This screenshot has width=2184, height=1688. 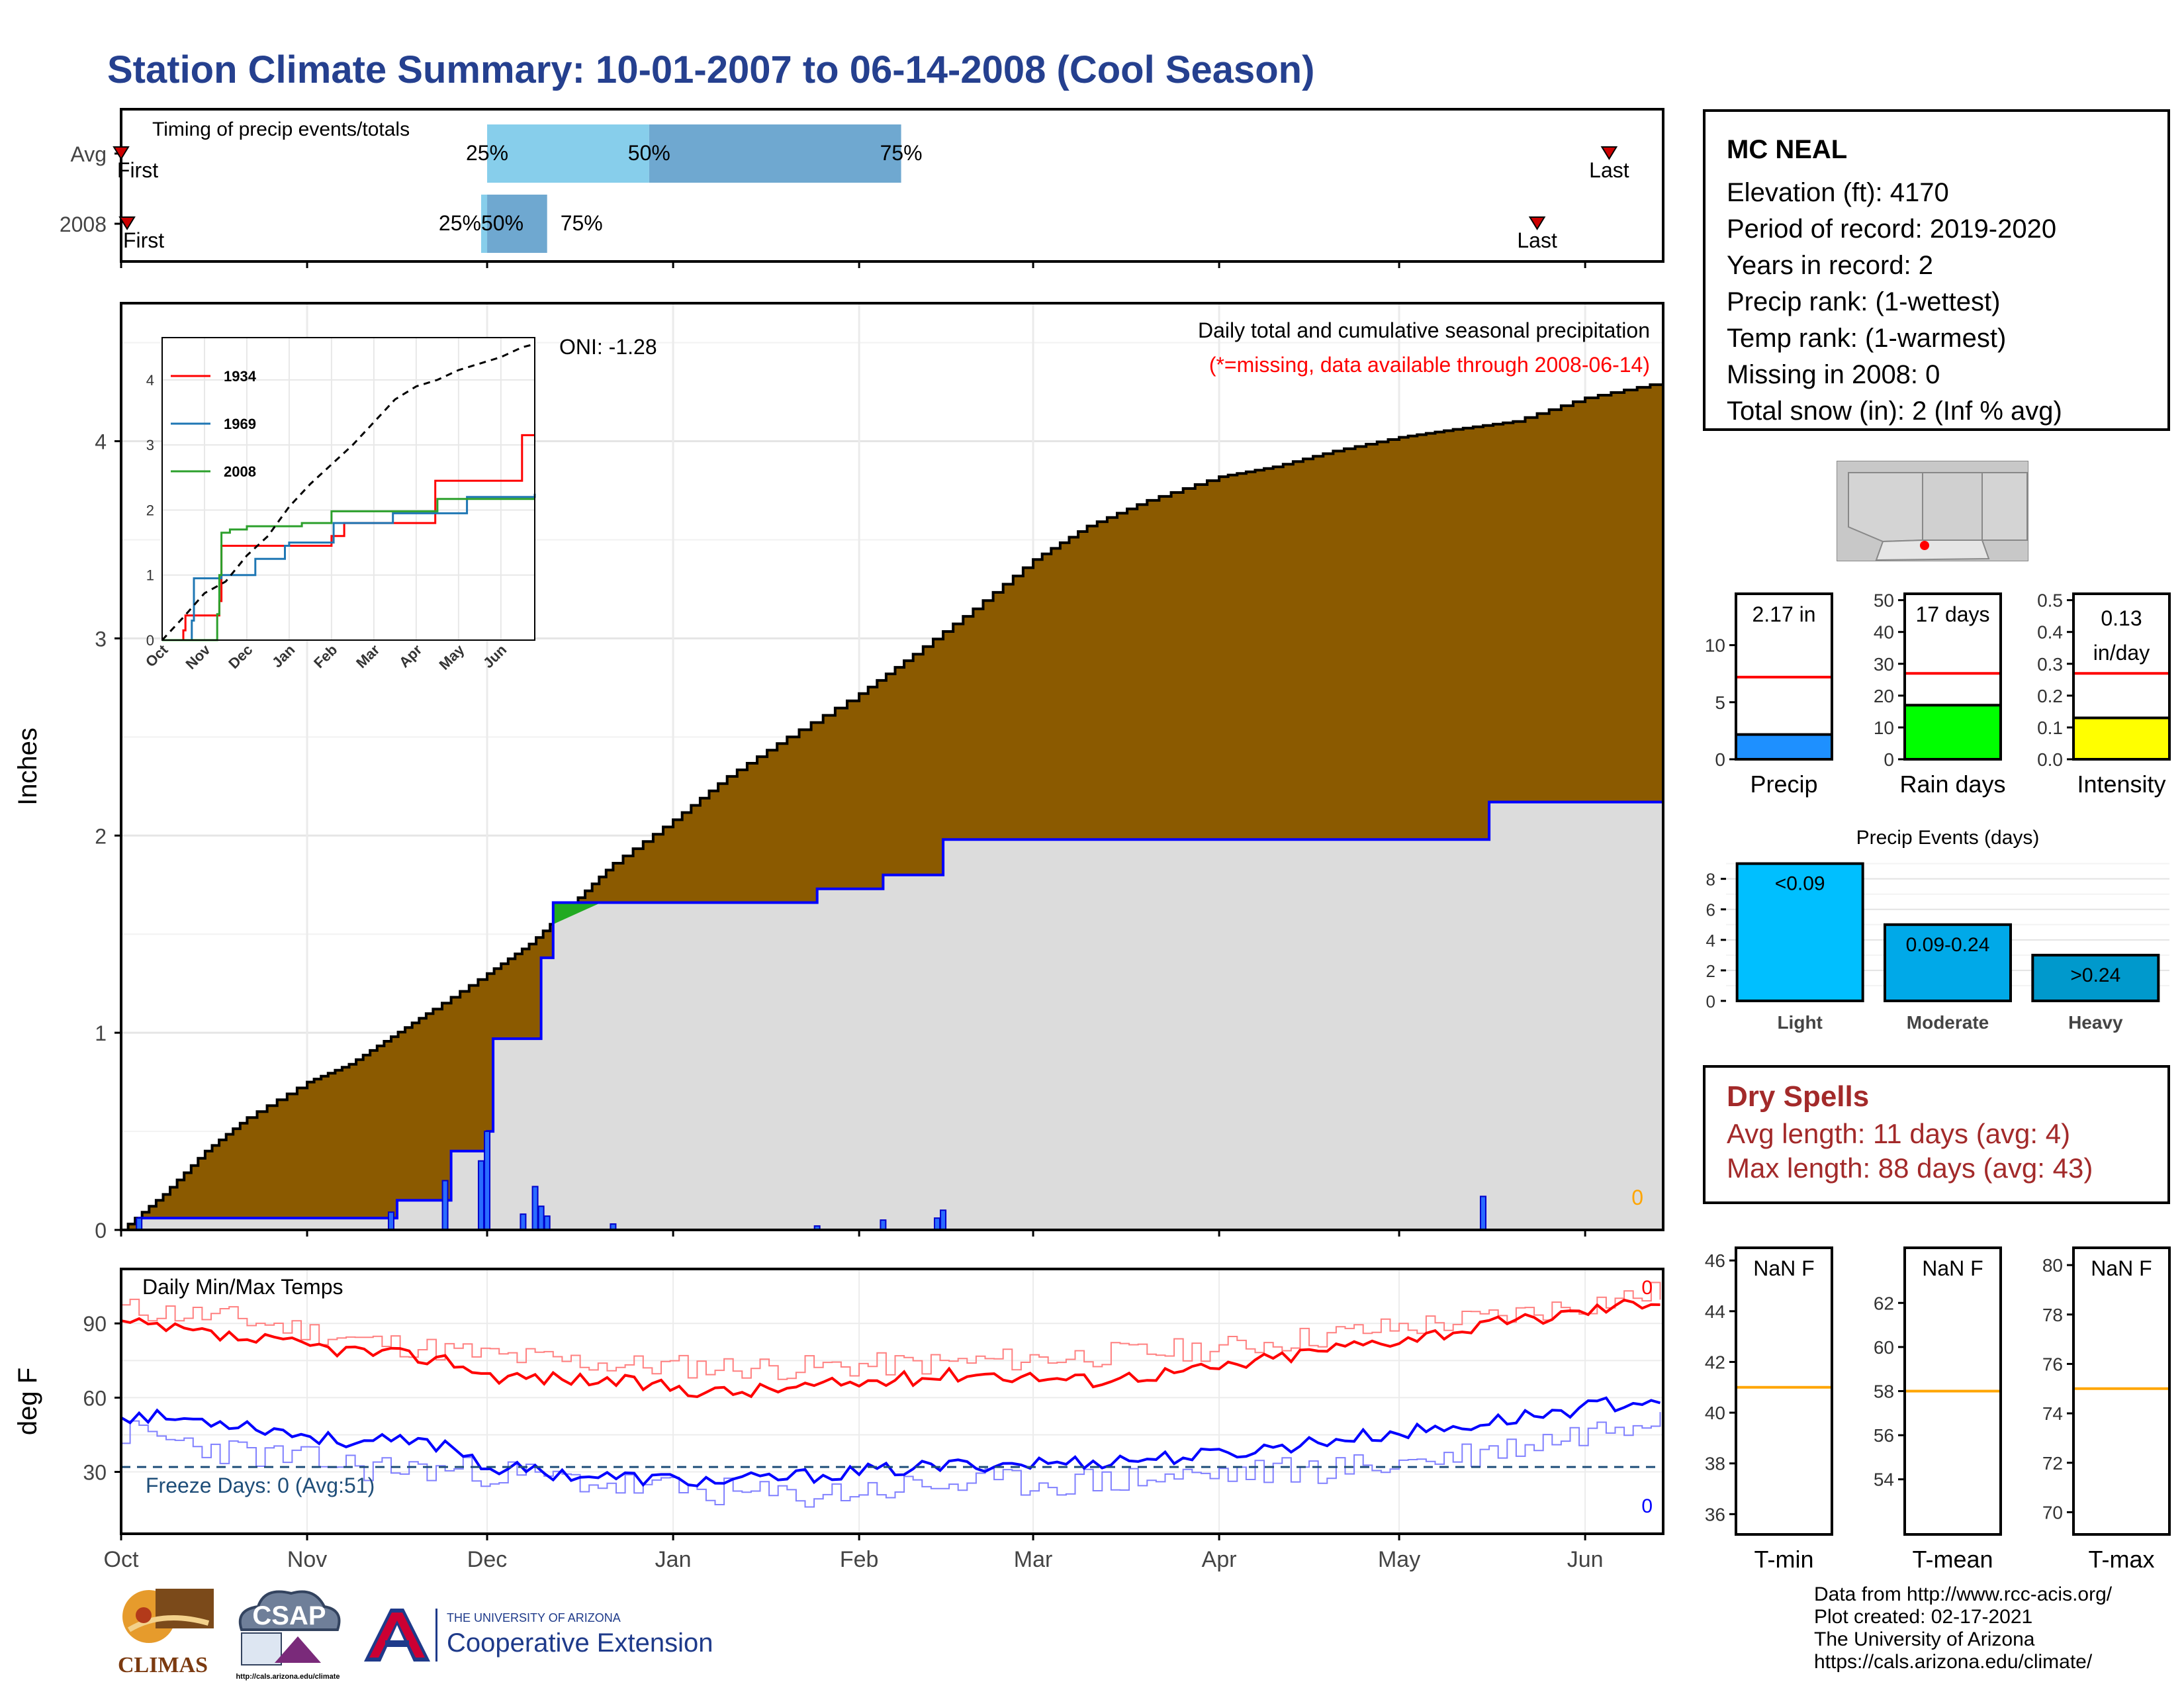 What do you see at coordinates (2050, 728) in the screenshot?
I see `intensity-tick-label: 0.1` at bounding box center [2050, 728].